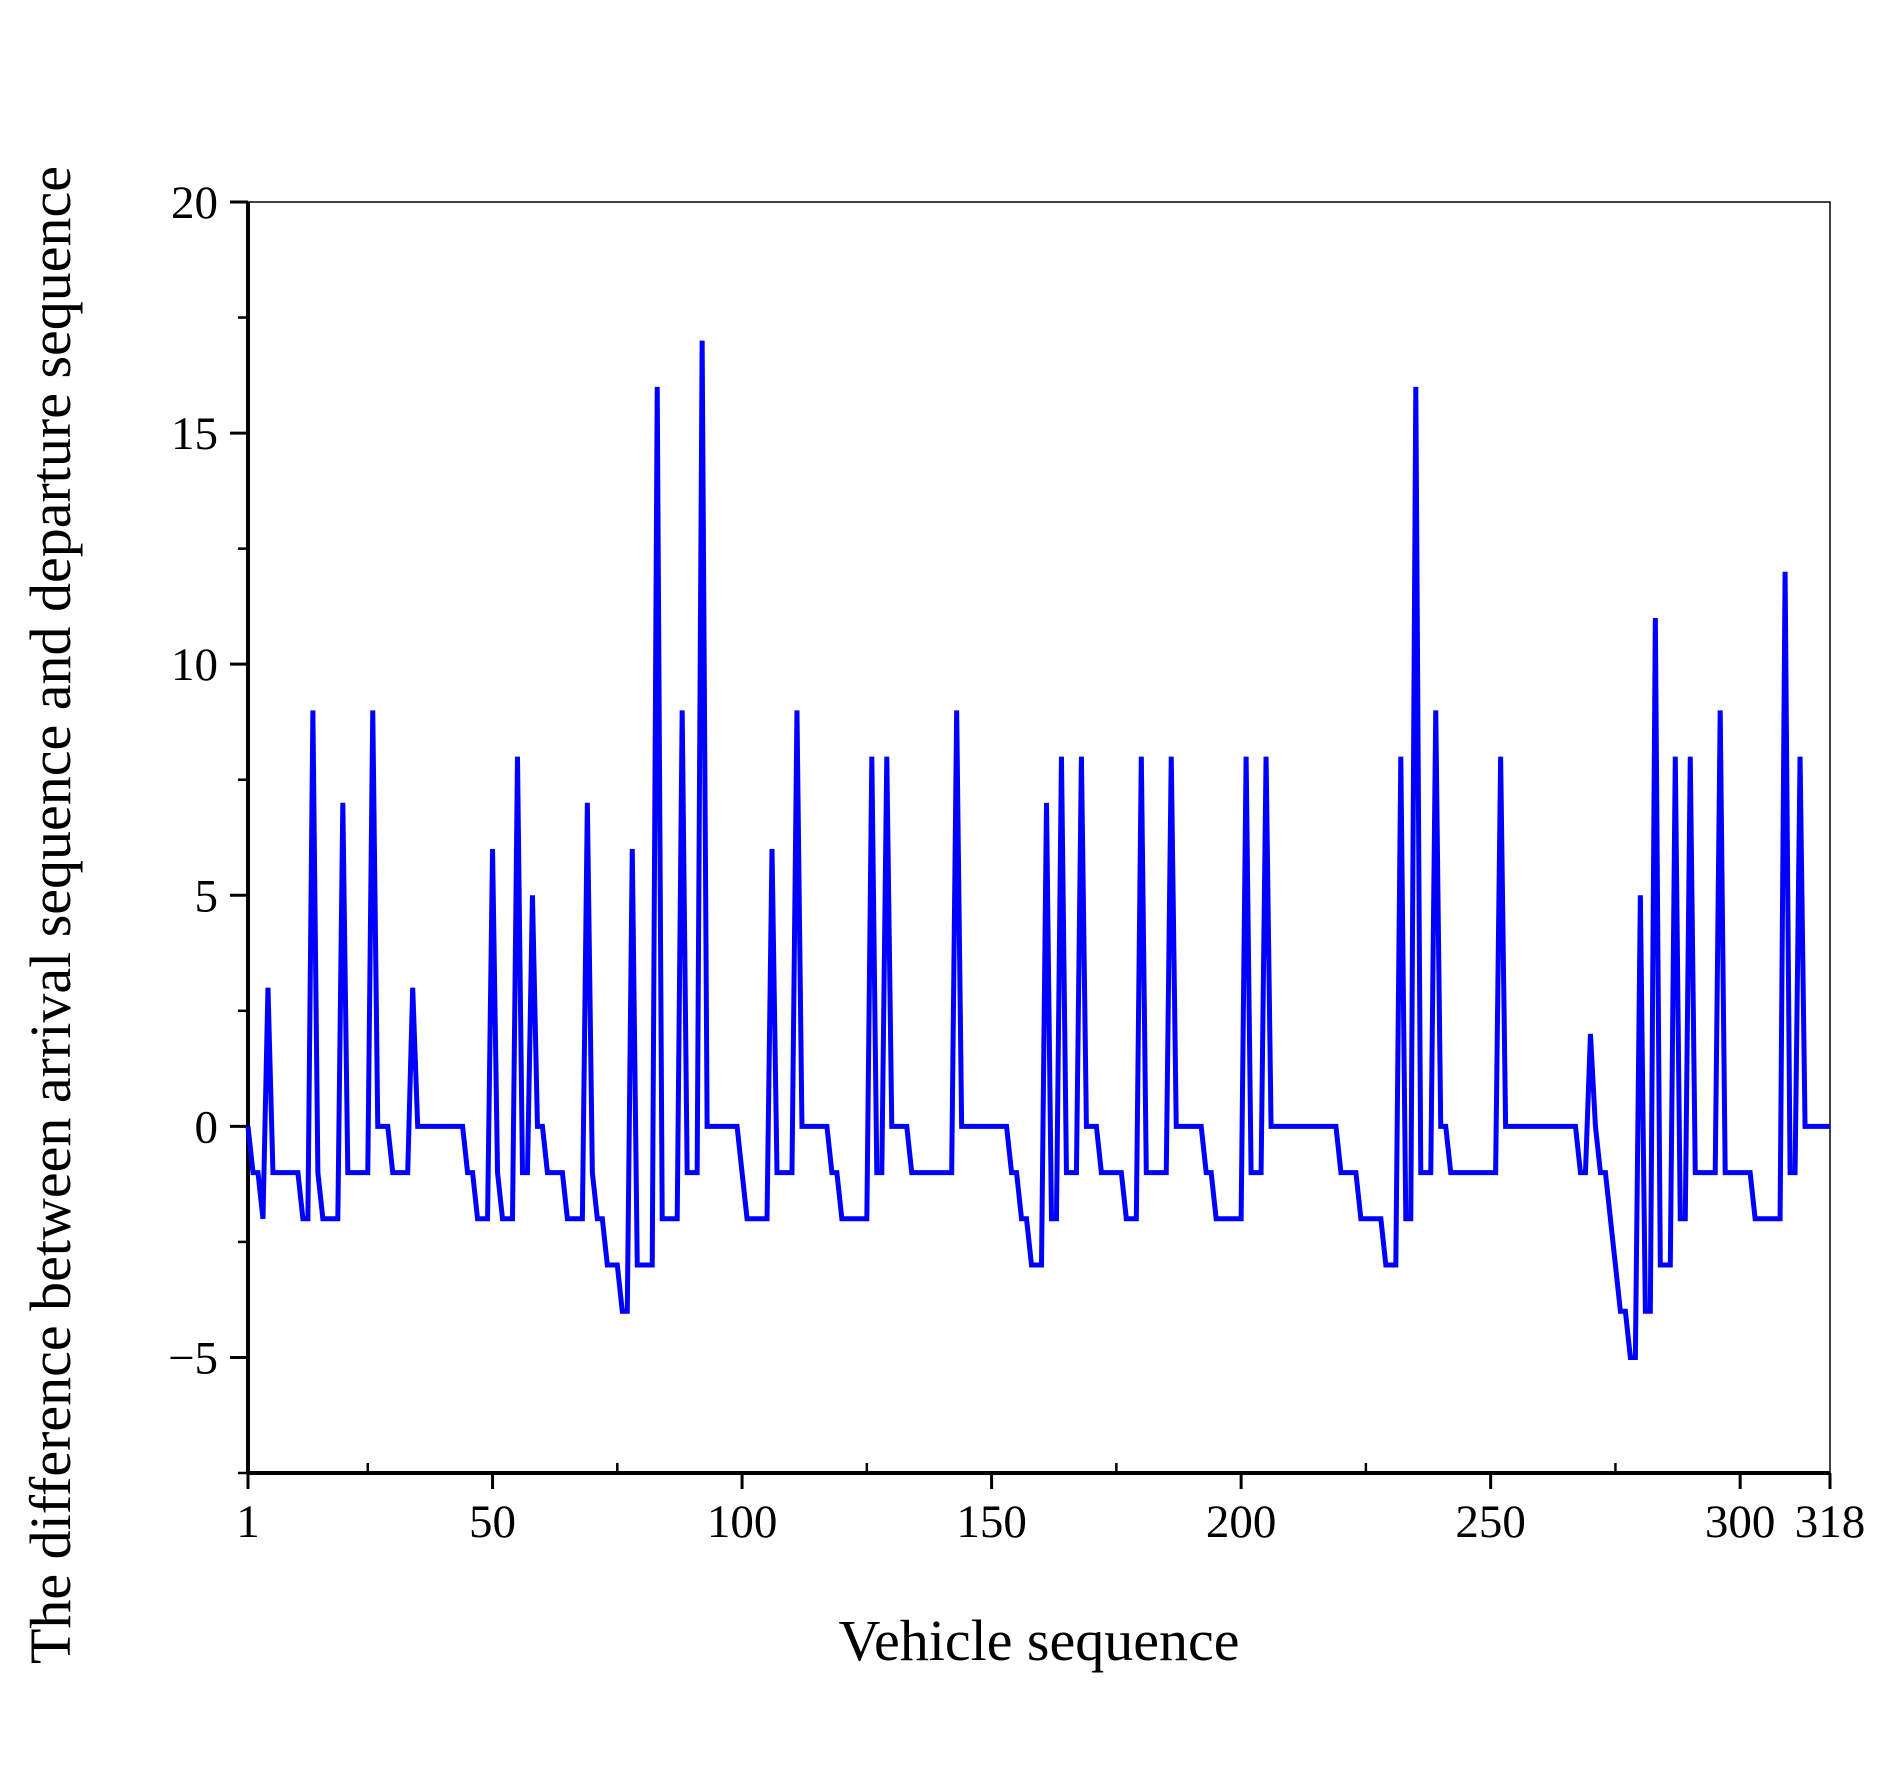  I want to click on x-axis-label: Vehicle sequence, so click(1039, 1640).